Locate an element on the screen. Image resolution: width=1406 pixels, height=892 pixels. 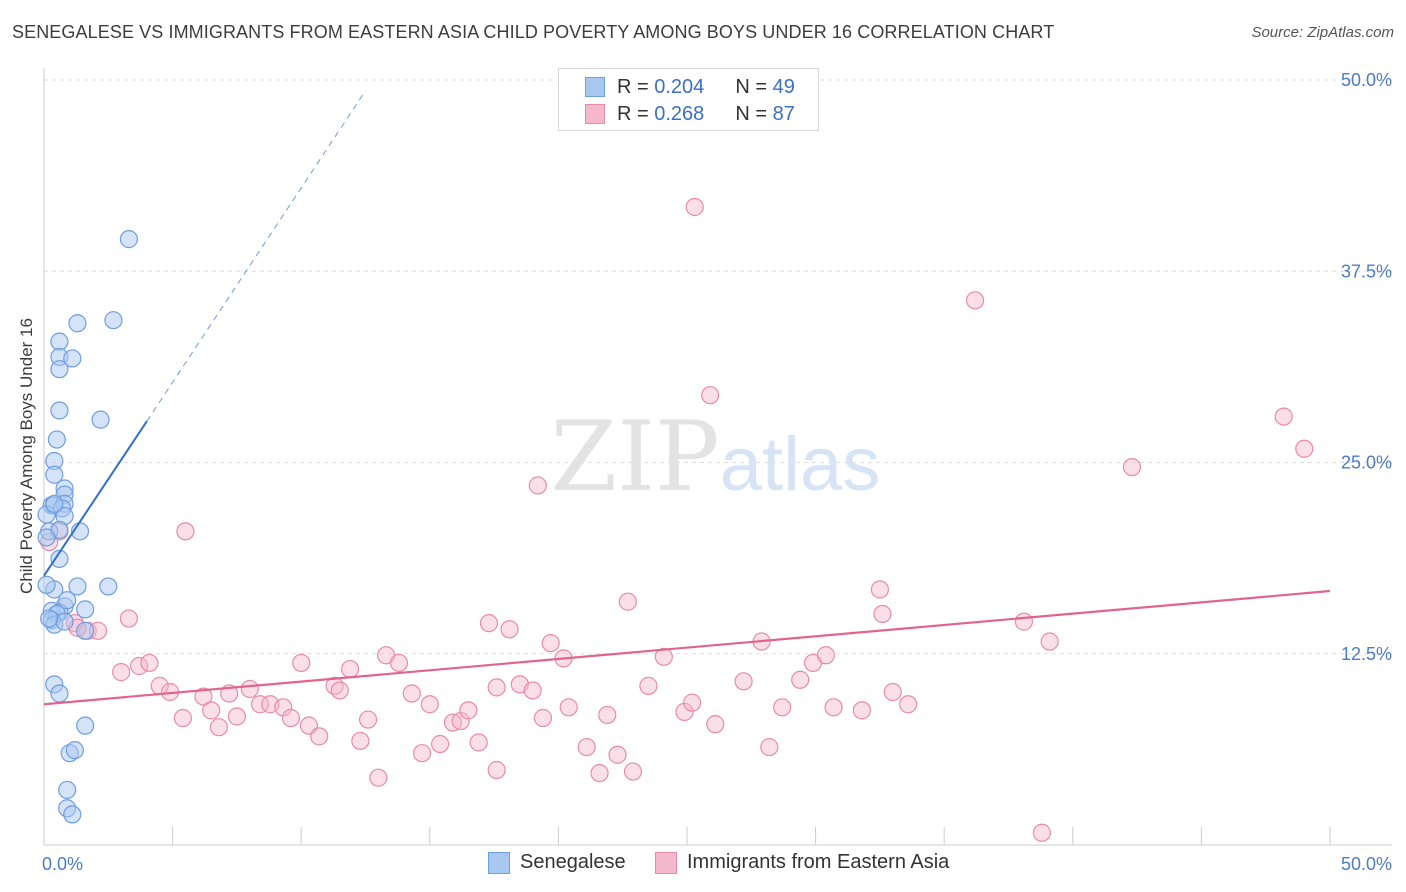
legend-n-value: 87 is located at coordinates (783, 113).